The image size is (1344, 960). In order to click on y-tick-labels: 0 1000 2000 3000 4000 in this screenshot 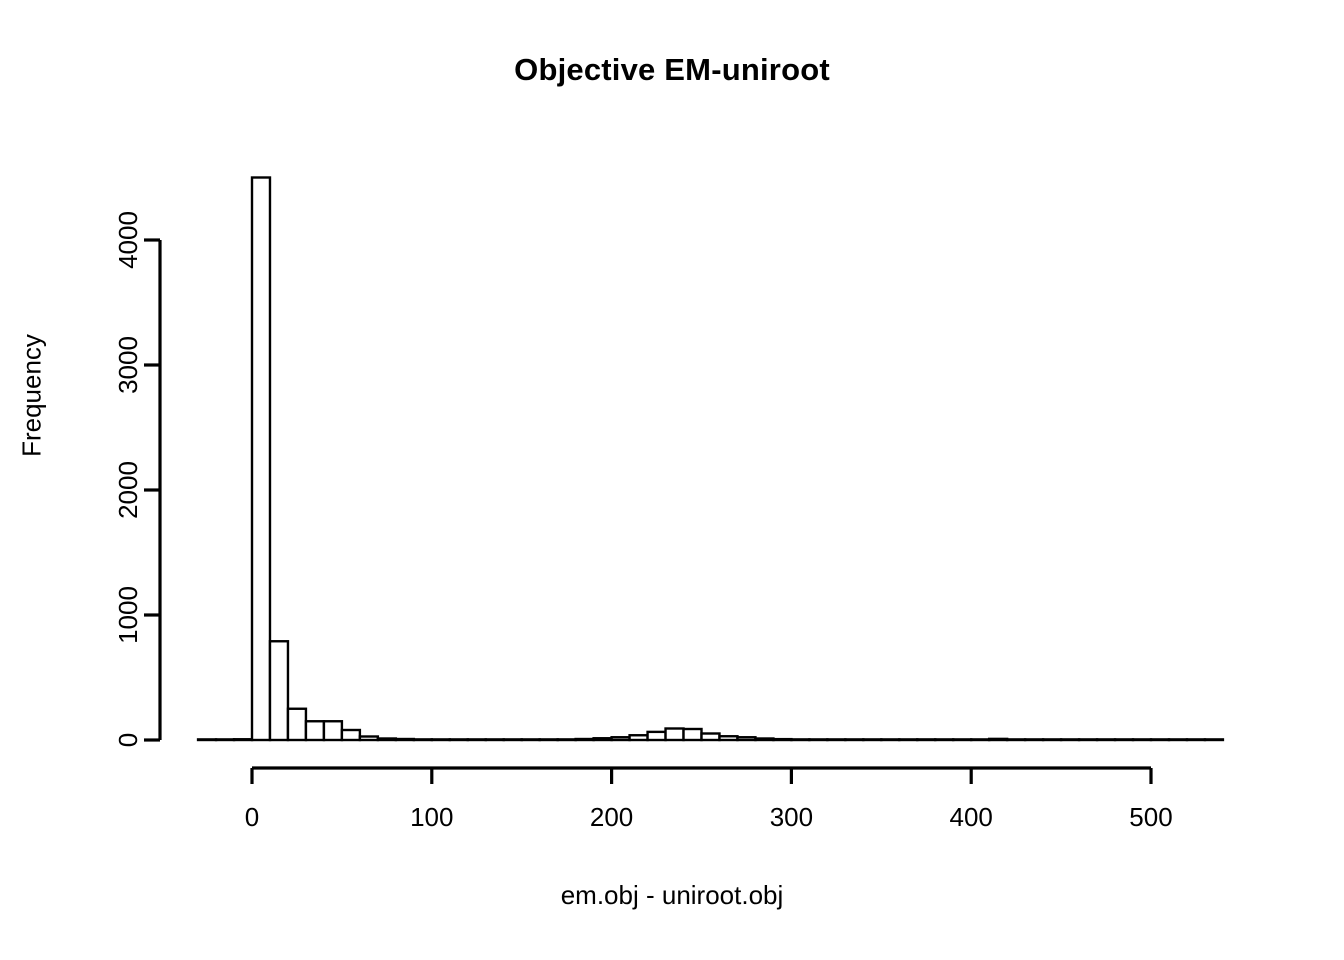, I will do `click(128, 479)`.